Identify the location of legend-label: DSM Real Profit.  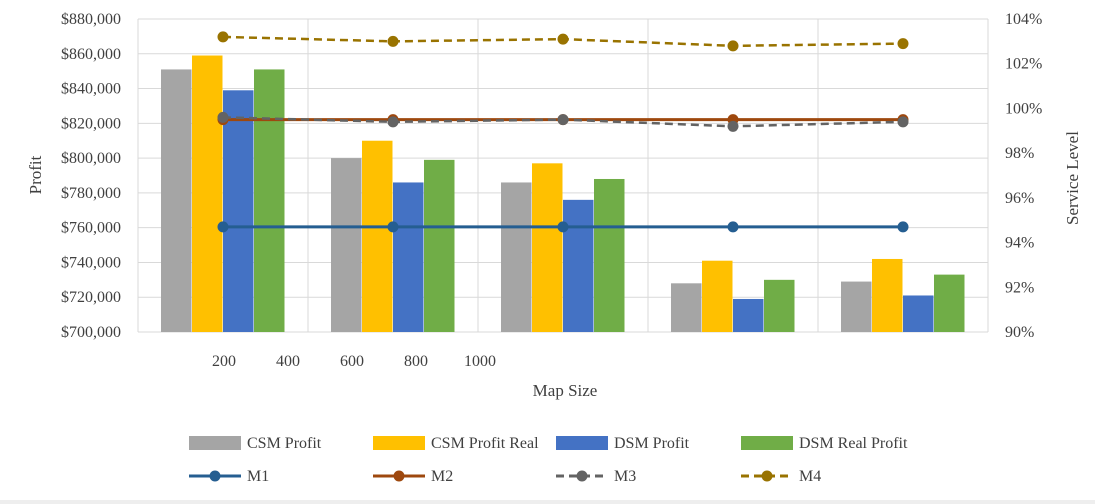
(853, 443).